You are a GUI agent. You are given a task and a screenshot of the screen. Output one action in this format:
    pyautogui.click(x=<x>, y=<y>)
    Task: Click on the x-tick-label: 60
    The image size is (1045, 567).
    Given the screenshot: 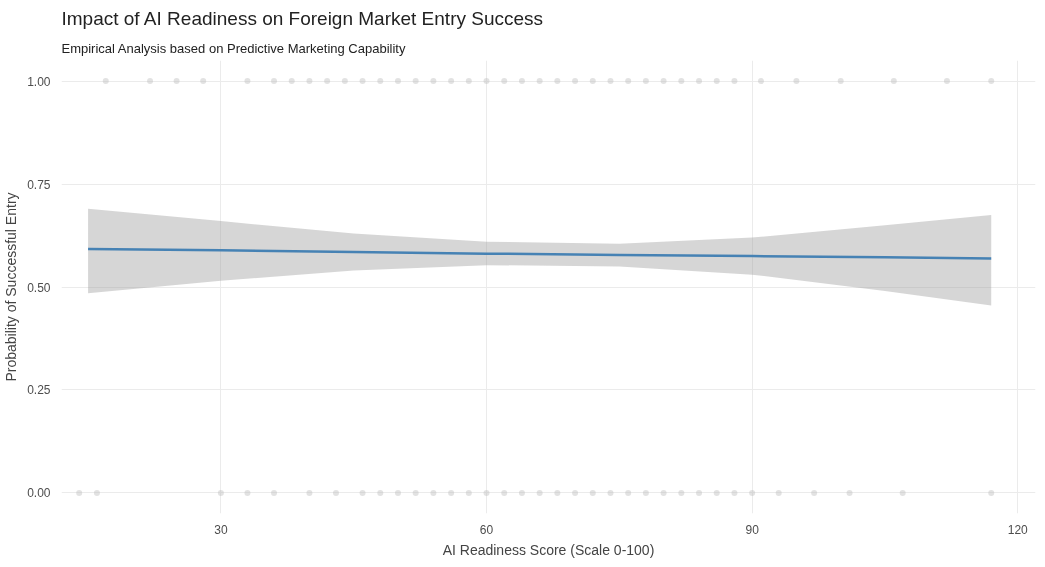 What is the action you would take?
    pyautogui.click(x=486, y=529)
    